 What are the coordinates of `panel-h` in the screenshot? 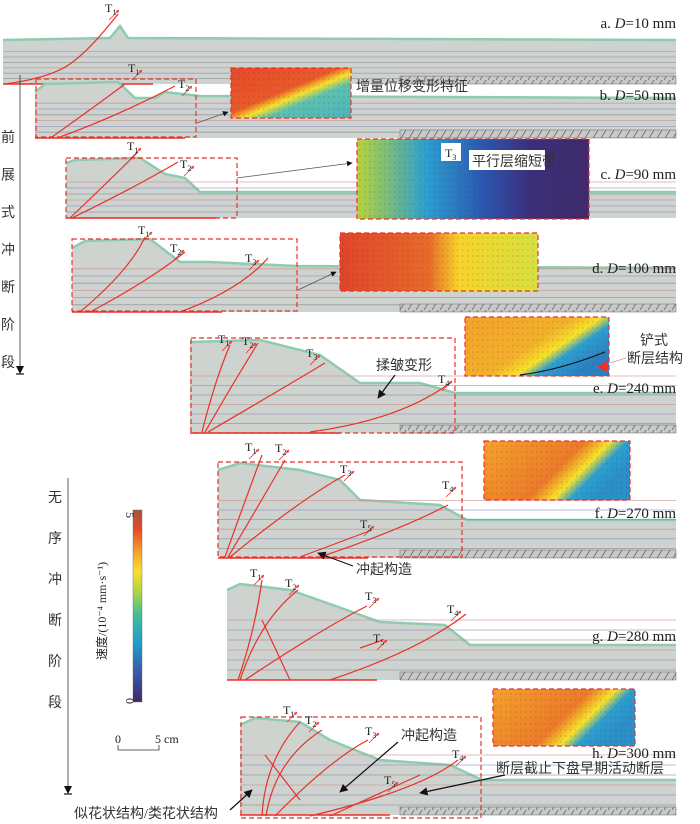 It's located at (458, 753).